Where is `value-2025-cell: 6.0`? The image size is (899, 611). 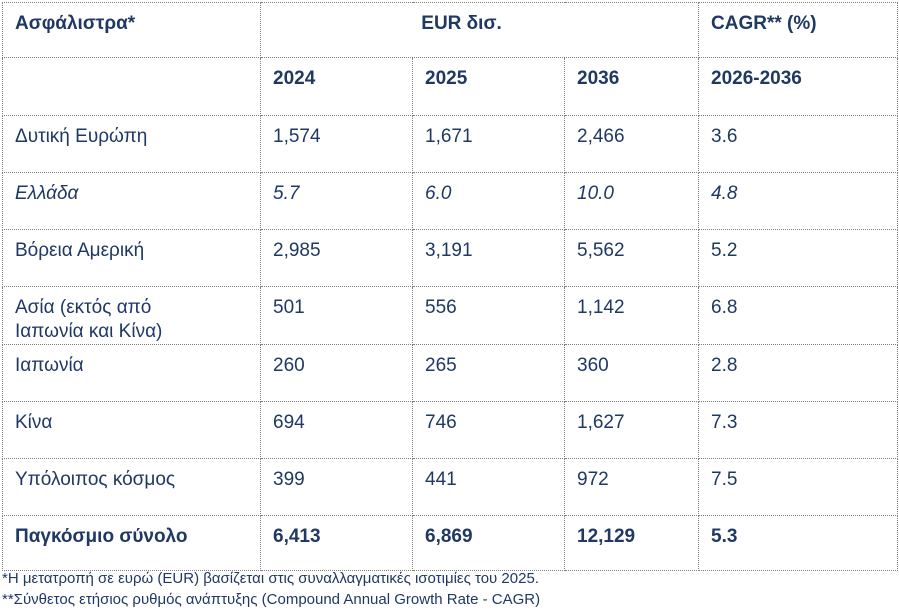
value-2025-cell: 6.0 is located at coordinates (488, 201).